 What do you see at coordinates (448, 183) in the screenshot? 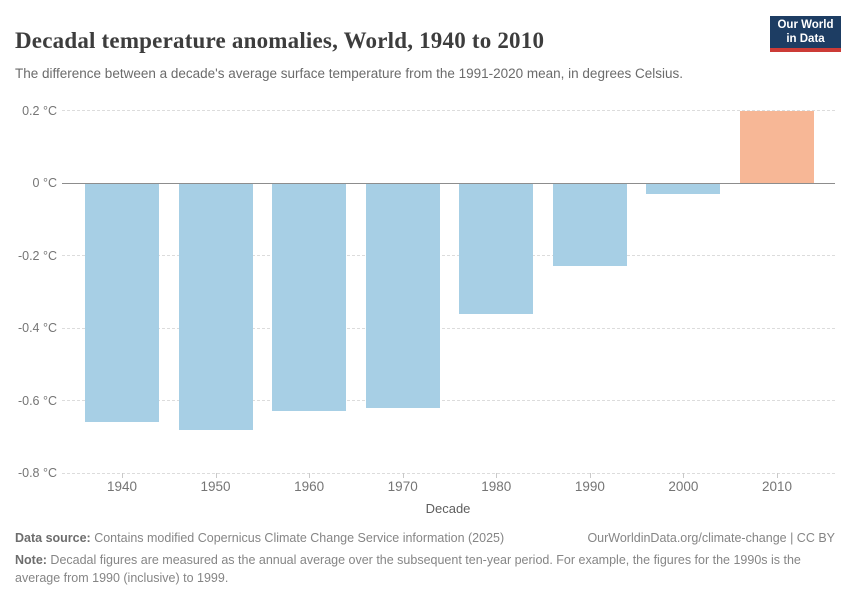
I see `zero-axis-line` at bounding box center [448, 183].